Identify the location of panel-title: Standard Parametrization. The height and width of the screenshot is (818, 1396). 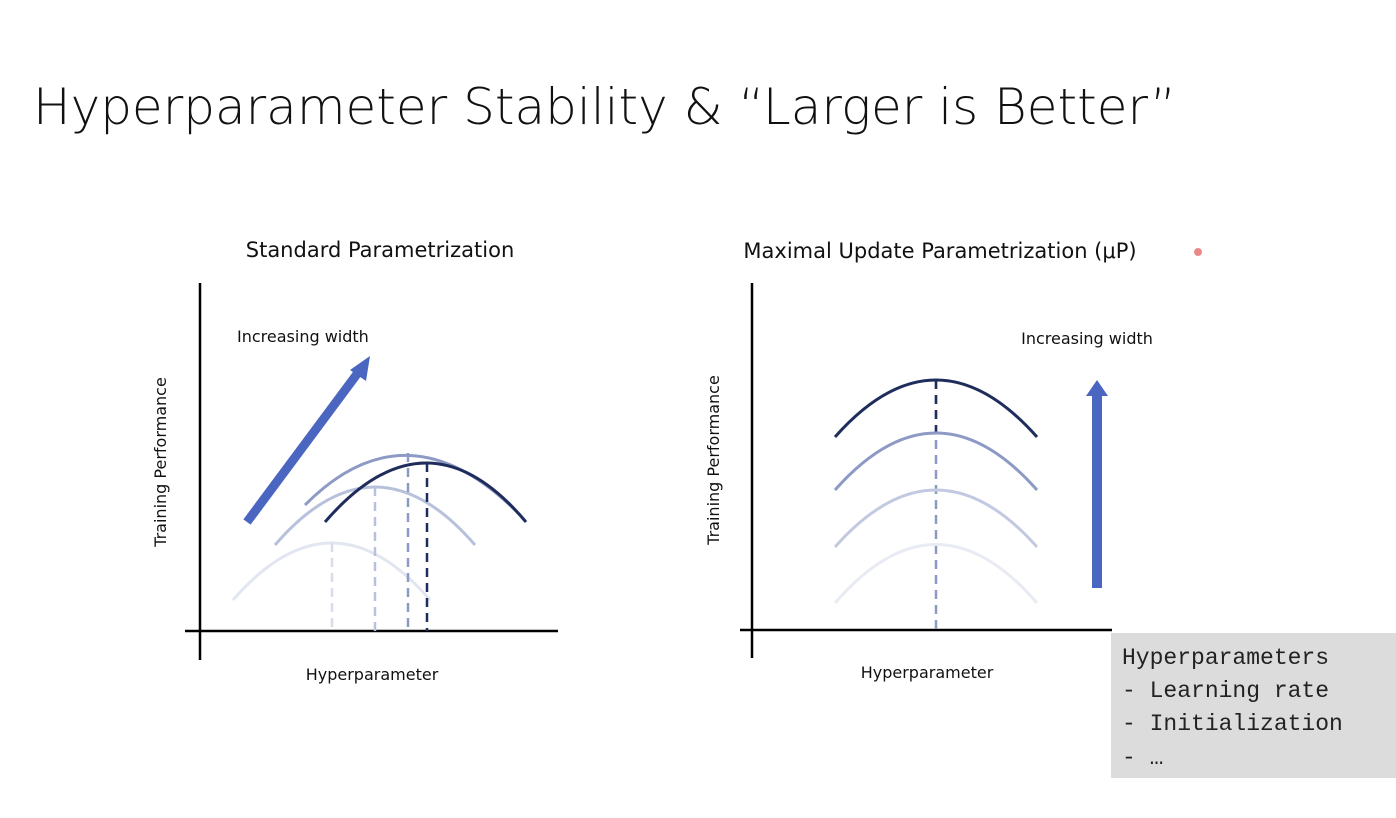
(380, 250).